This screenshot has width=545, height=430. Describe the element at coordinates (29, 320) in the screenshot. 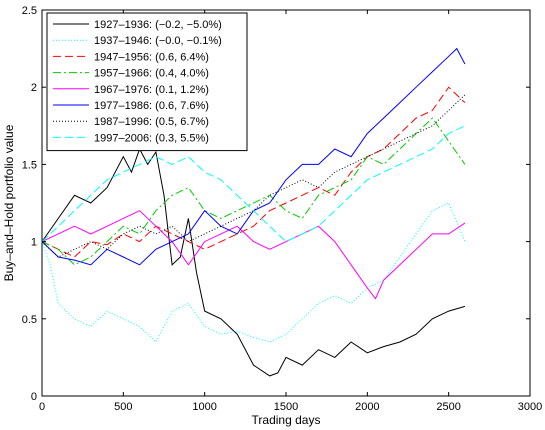

I see `y-tick-label: 0.5` at that location.